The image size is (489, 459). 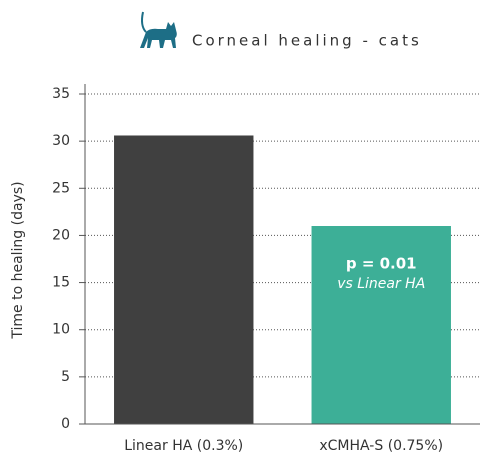 What do you see at coordinates (61, 141) in the screenshot?
I see `y-tick-label: 30` at bounding box center [61, 141].